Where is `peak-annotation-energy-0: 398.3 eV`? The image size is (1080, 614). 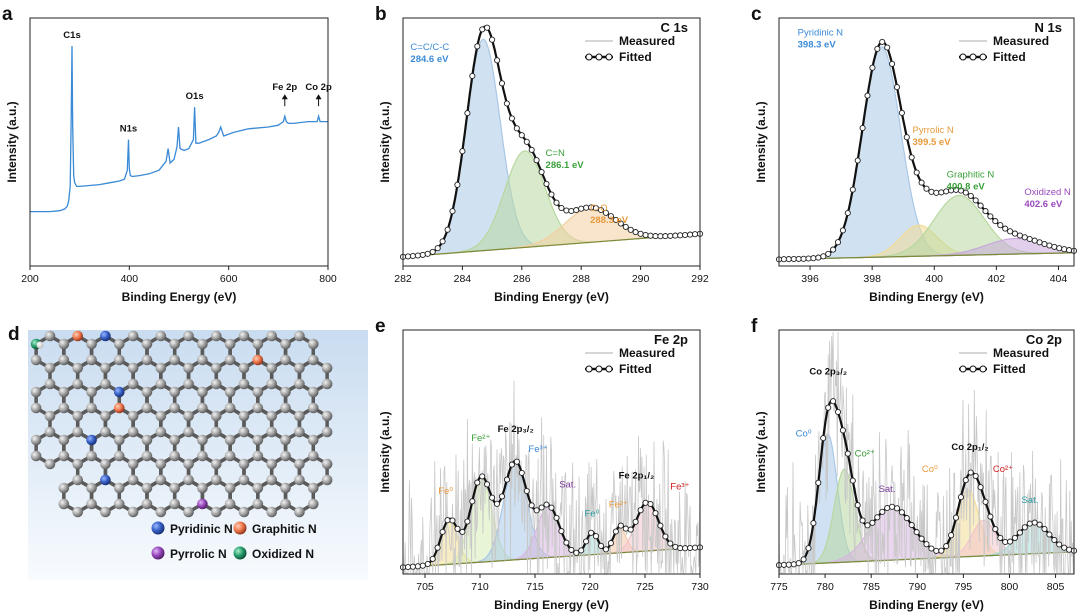 peak-annotation-energy-0: 398.3 eV is located at coordinates (817, 45).